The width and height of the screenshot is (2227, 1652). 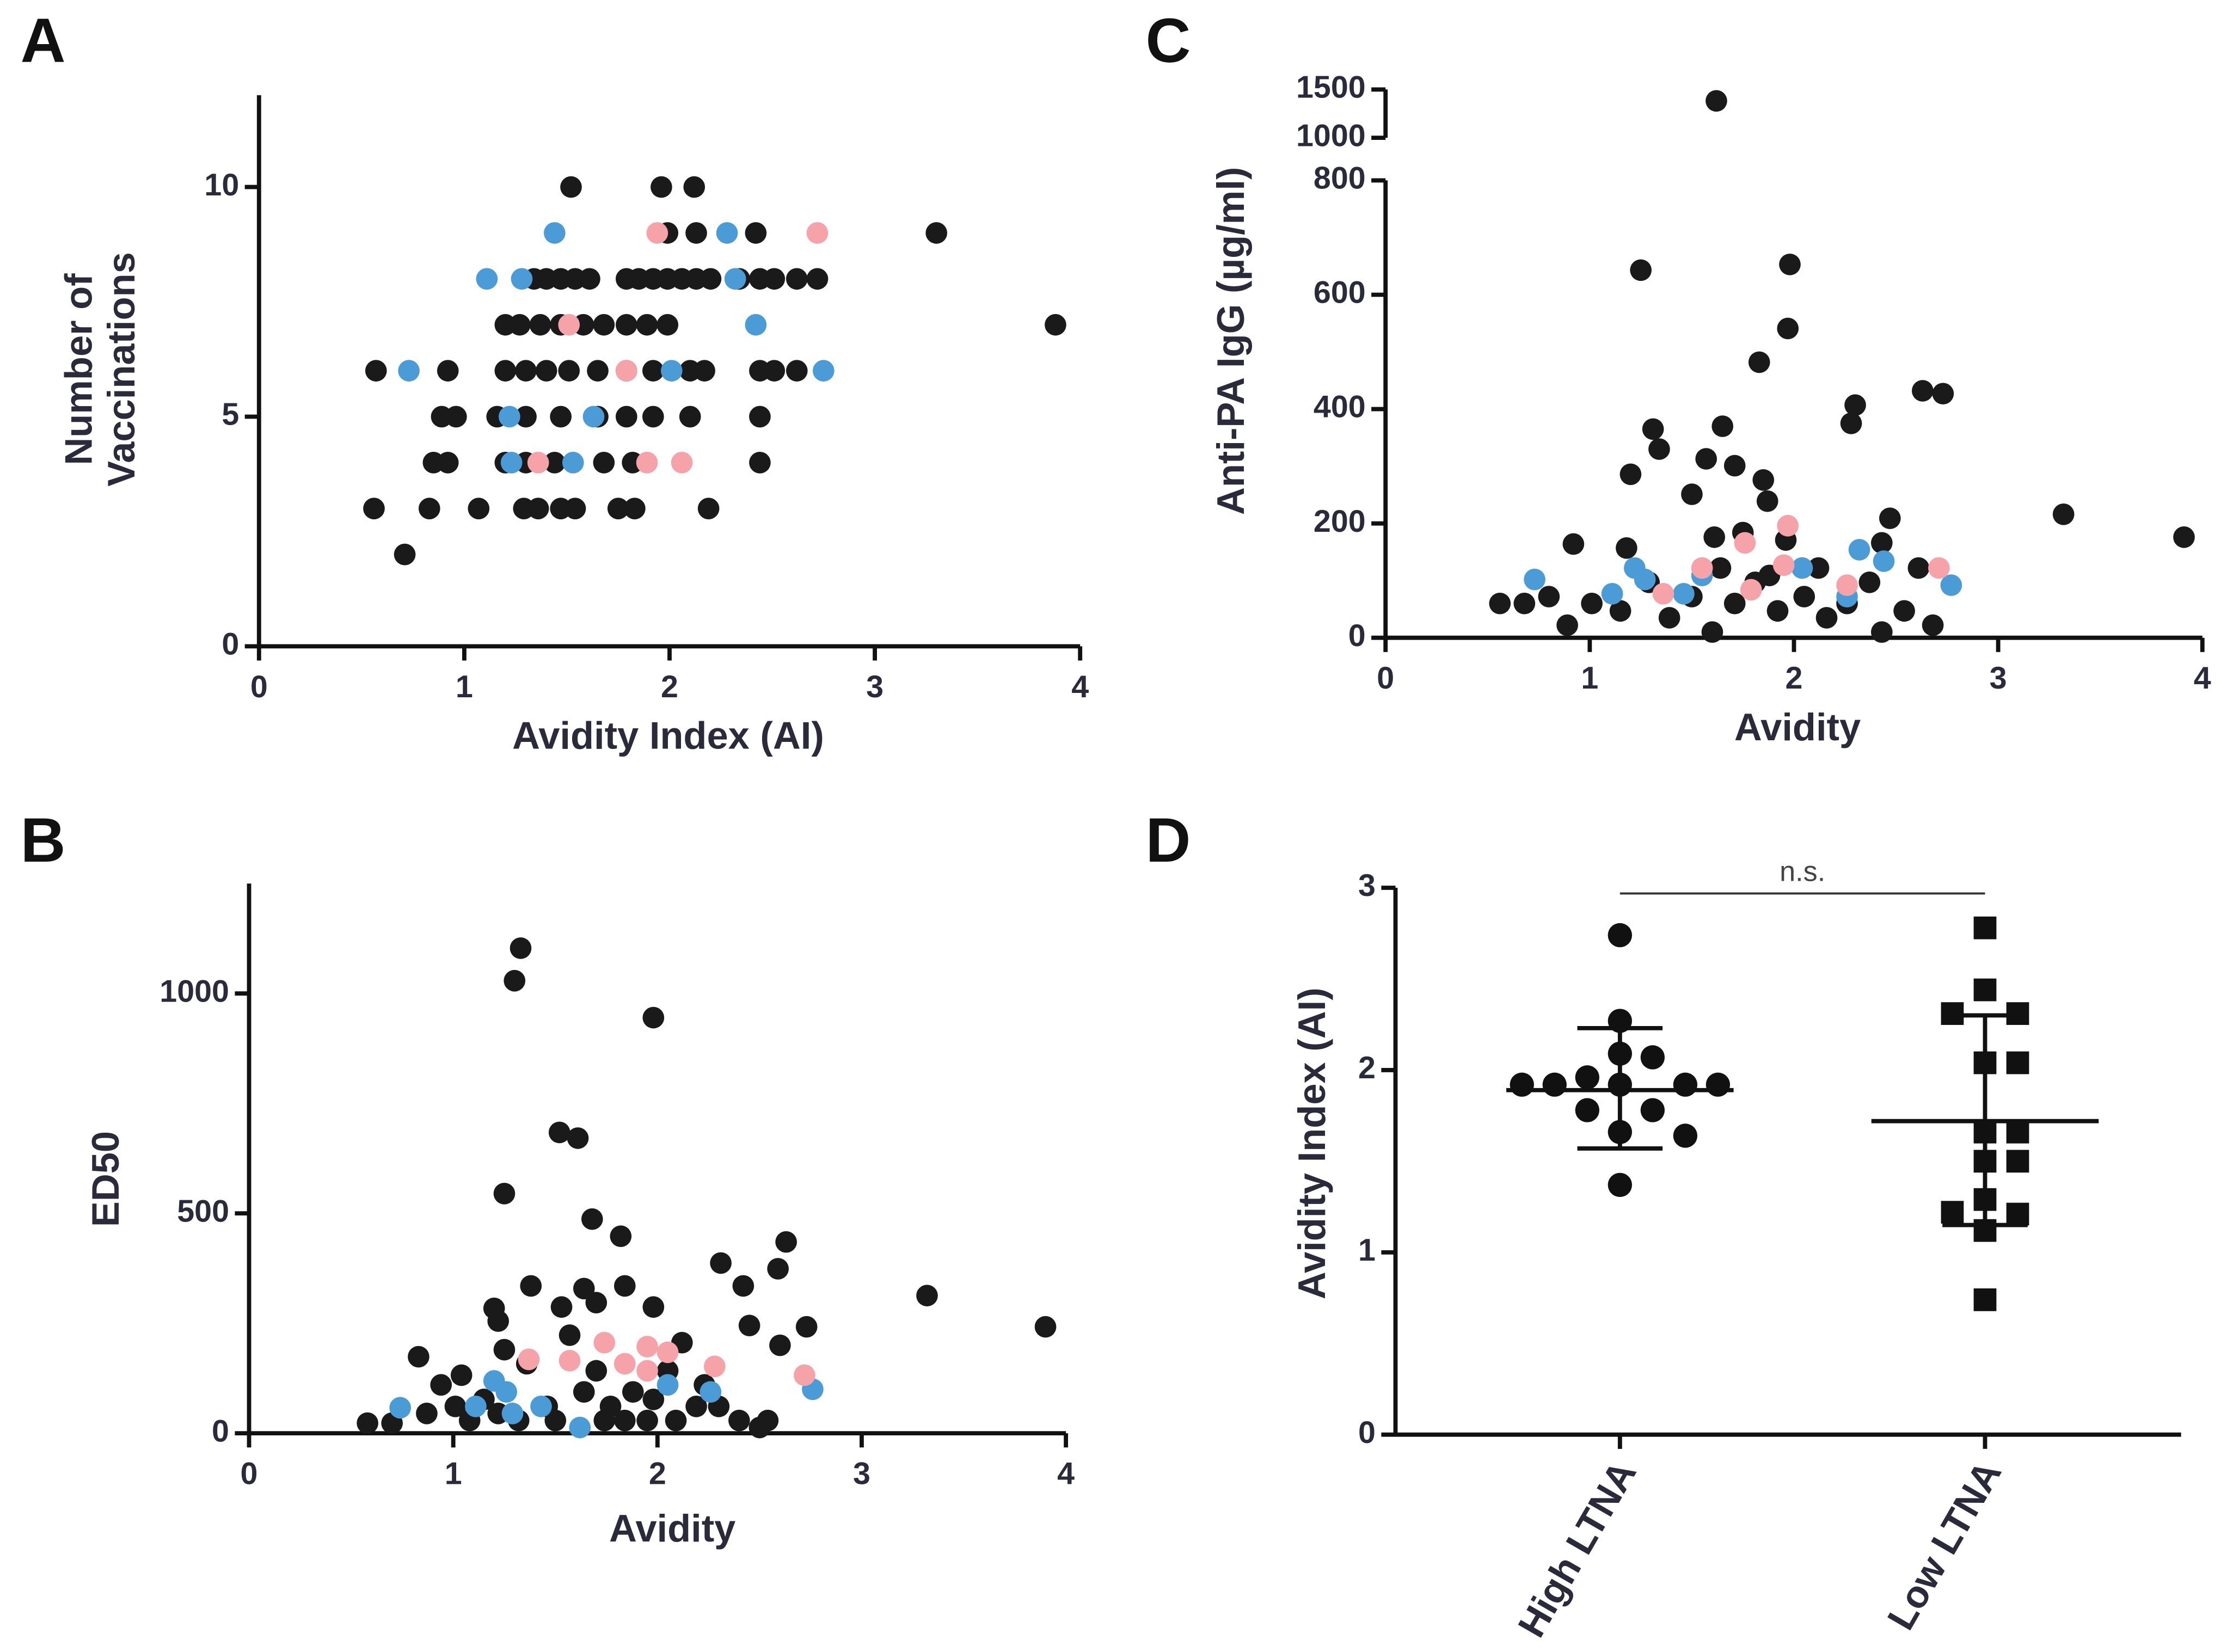 What do you see at coordinates (1311, 1143) in the screenshot?
I see `y-axis-label-line: Avidity Index (AI)` at bounding box center [1311, 1143].